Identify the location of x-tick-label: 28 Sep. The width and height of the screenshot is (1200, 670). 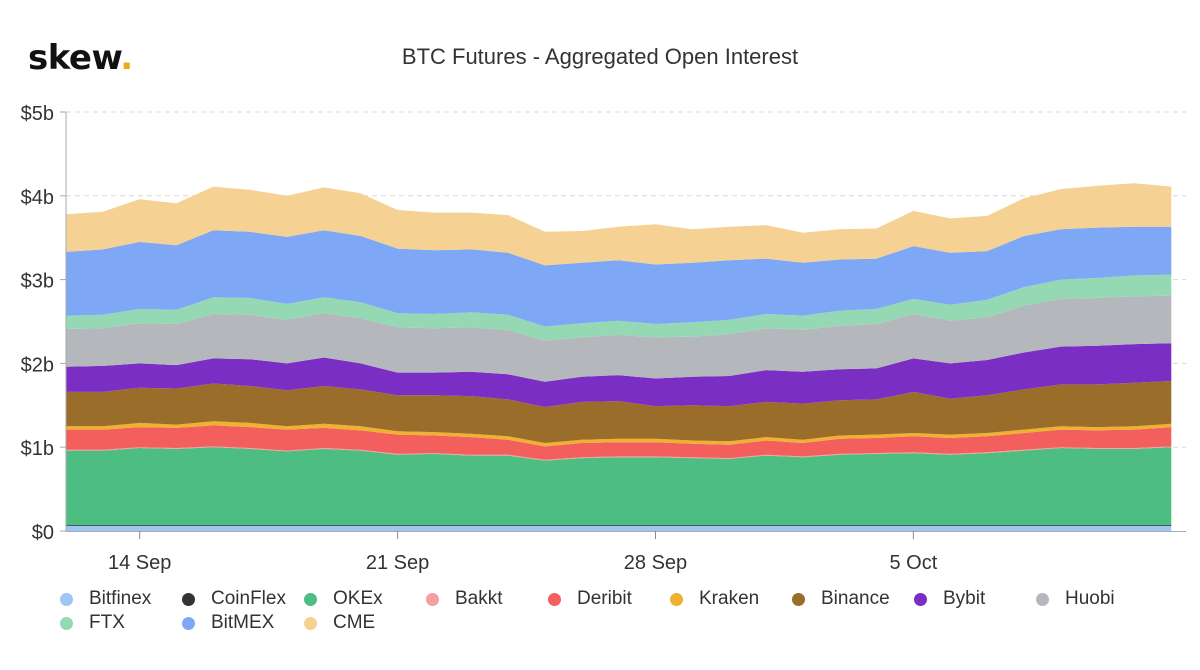
(655, 563).